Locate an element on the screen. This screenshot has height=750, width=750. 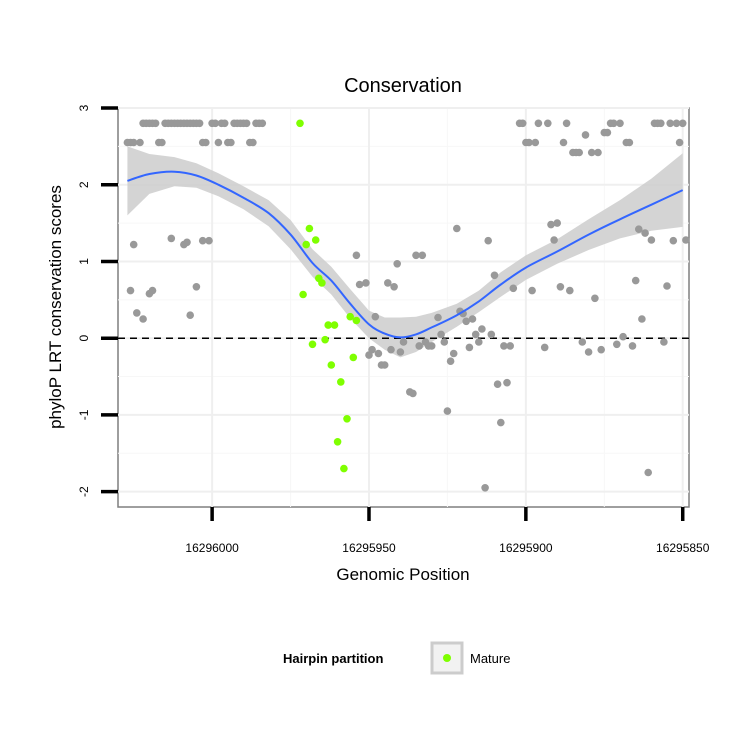
chart-title: Conservation is located at coordinates (403, 86).